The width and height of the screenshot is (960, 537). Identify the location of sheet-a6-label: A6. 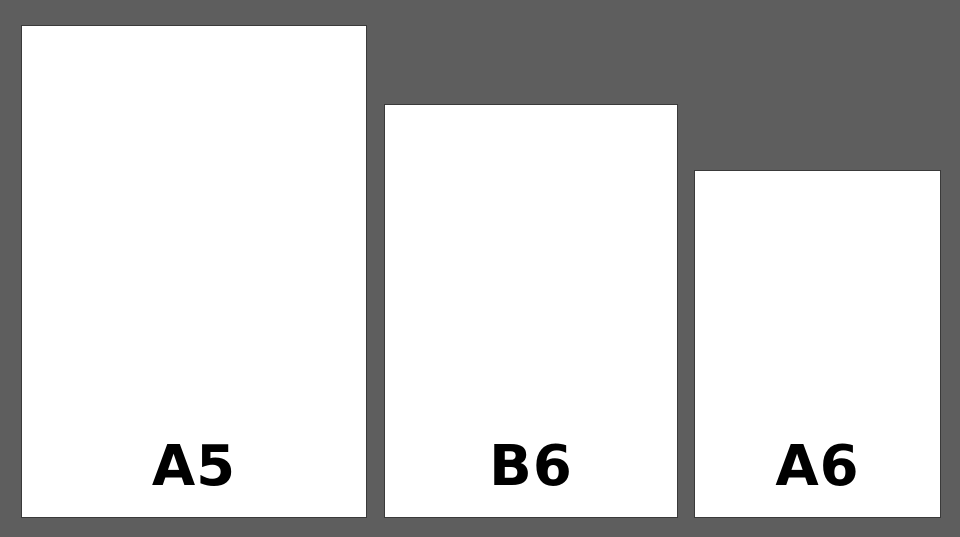
(817, 466).